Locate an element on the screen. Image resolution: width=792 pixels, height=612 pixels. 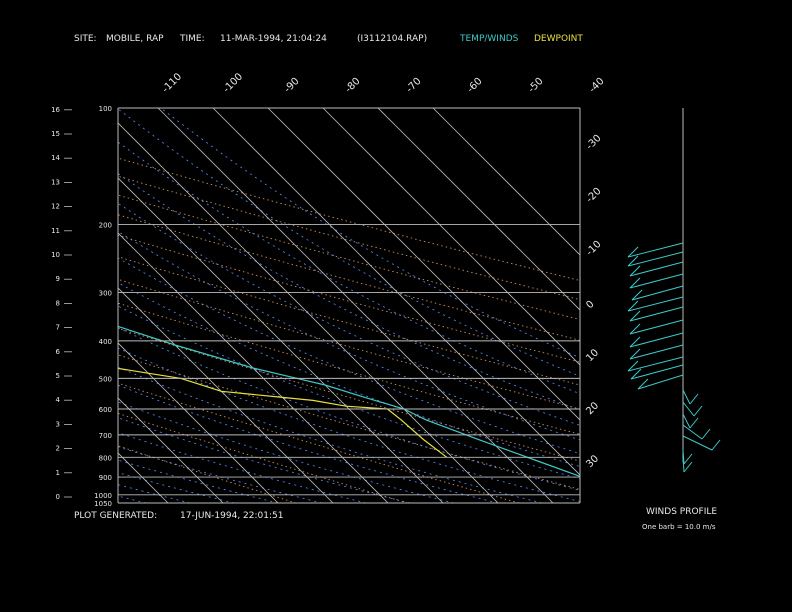
pressure-tick-label: 700 is located at coordinates (105, 436).